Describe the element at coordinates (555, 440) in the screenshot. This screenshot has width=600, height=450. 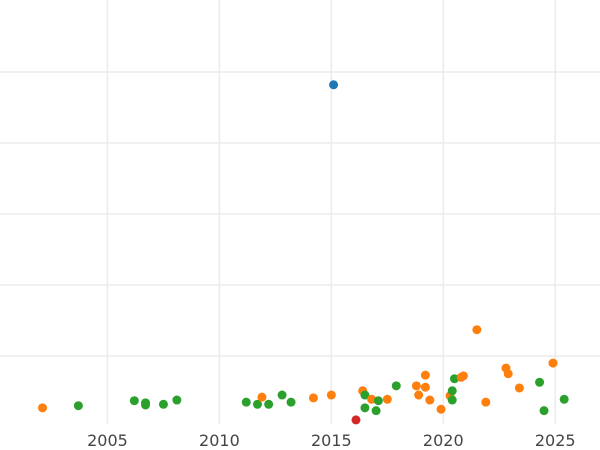
I see `x-tick-label: 2025` at that location.